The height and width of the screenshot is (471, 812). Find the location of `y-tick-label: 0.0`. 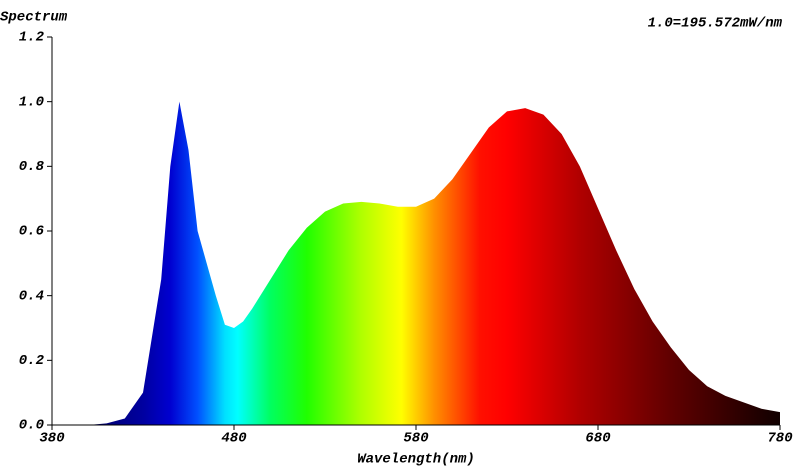

y-tick-label: 0.0 is located at coordinates (31, 426).